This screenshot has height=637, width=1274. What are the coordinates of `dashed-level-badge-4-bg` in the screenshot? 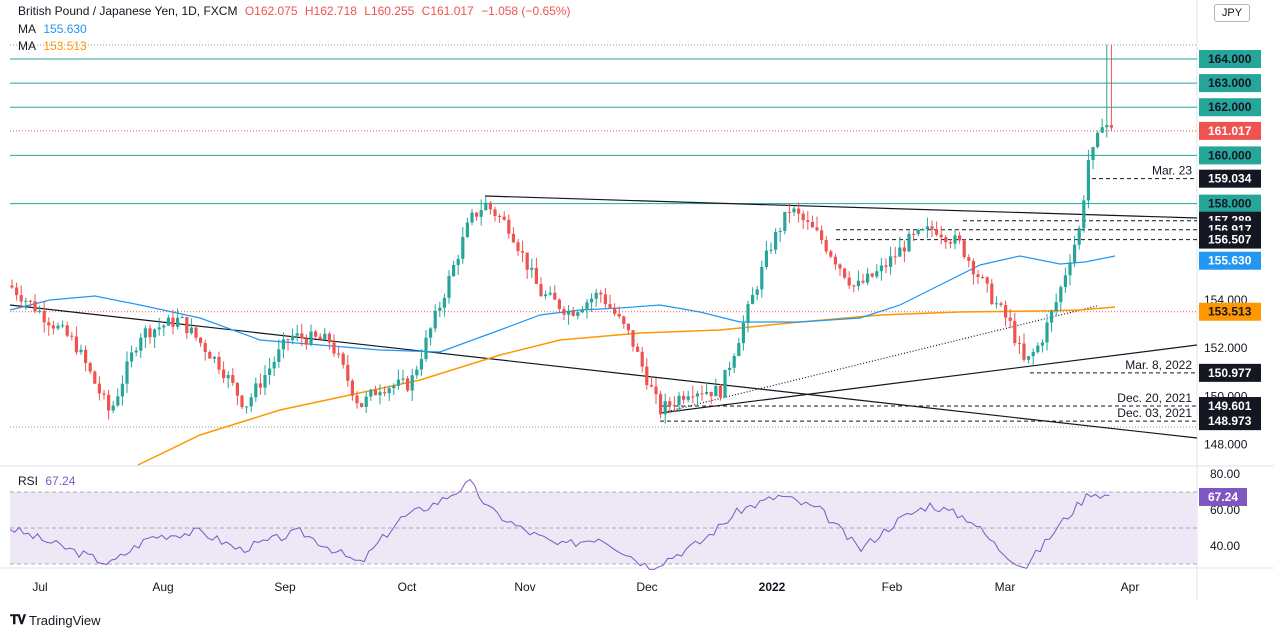 It's located at (1230, 372).